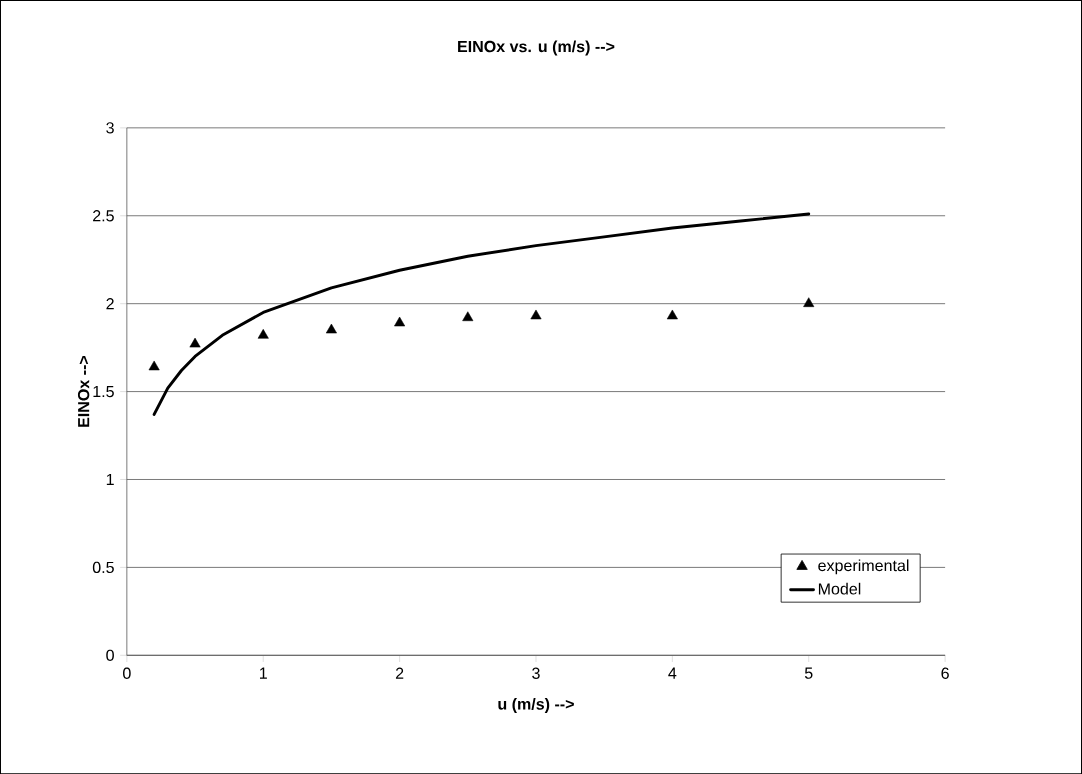 Image resolution: width=1082 pixels, height=774 pixels. What do you see at coordinates (536, 673) in the screenshot?
I see `x-tick-label: 3` at bounding box center [536, 673].